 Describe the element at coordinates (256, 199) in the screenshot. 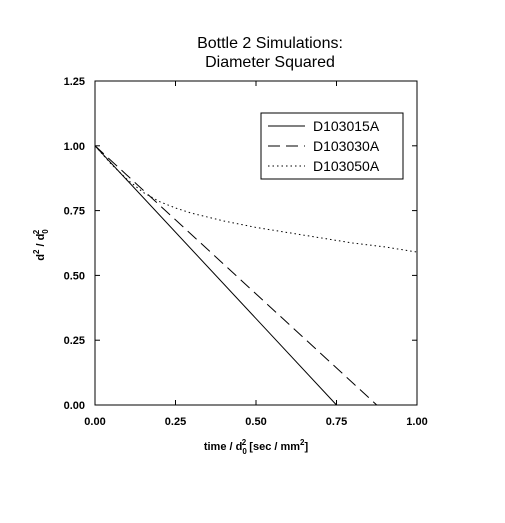

I see `series-line-d103050a` at that location.